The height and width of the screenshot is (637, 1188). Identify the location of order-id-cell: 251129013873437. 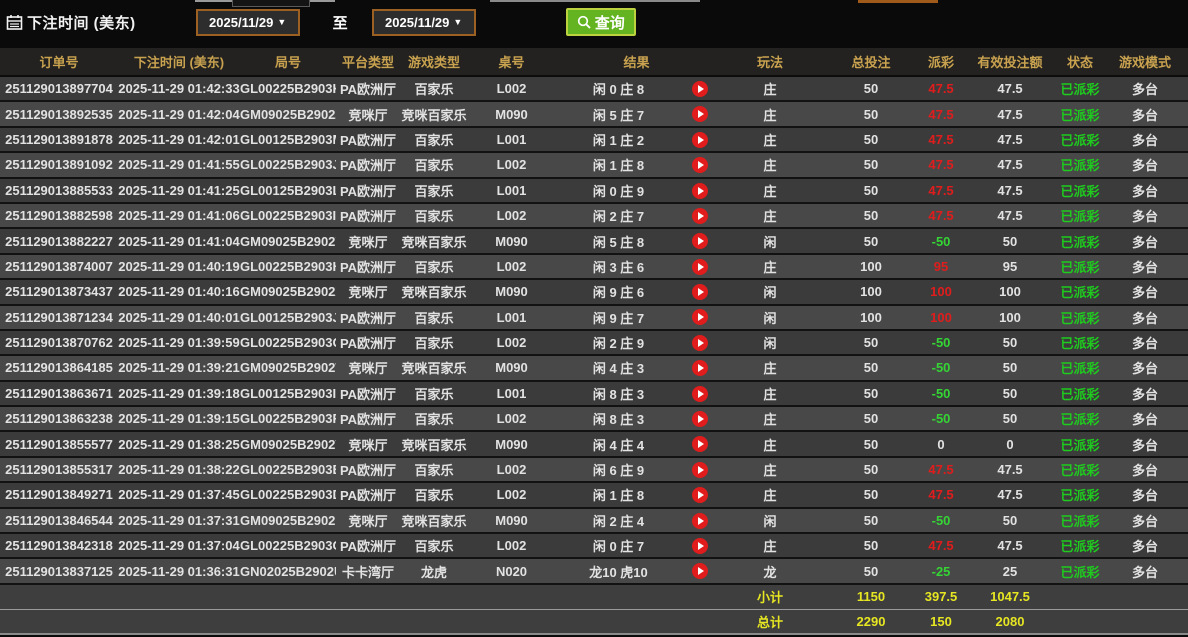
(59, 292).